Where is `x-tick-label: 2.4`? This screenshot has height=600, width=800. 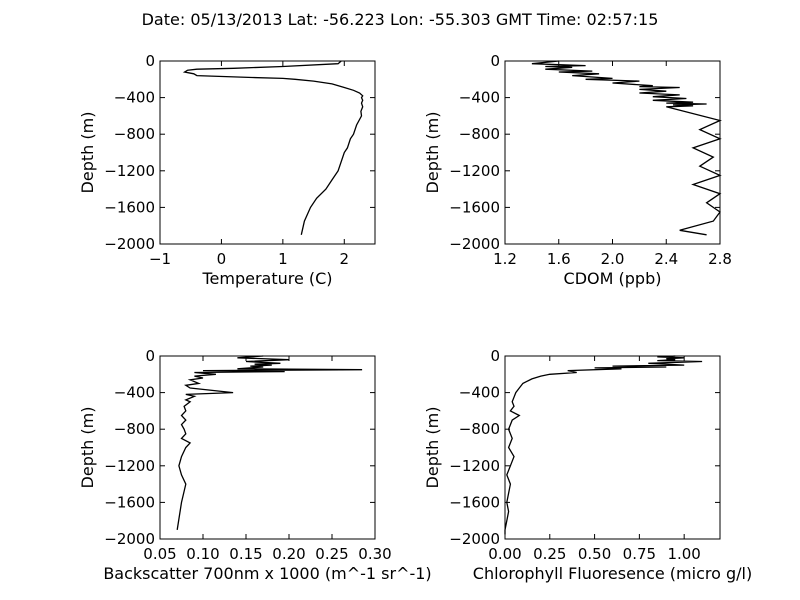
x-tick-label: 2.4 is located at coordinates (666, 259).